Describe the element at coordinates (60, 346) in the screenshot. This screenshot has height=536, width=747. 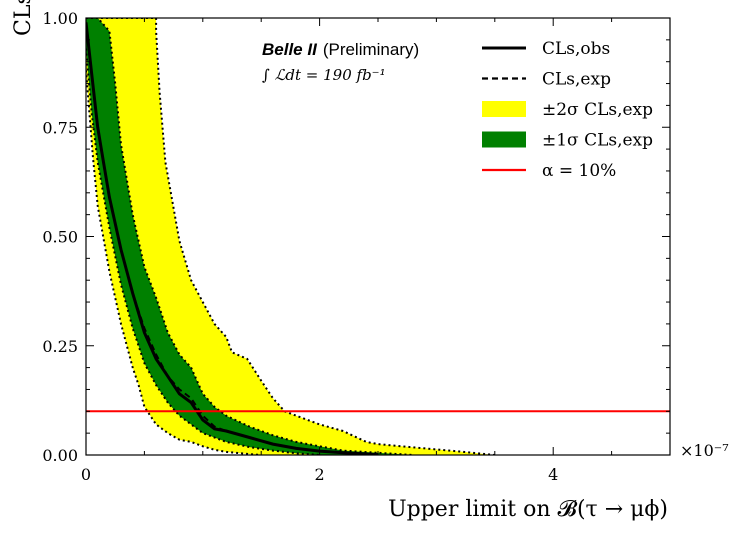
I see `y-tick-label: 0.25` at that location.